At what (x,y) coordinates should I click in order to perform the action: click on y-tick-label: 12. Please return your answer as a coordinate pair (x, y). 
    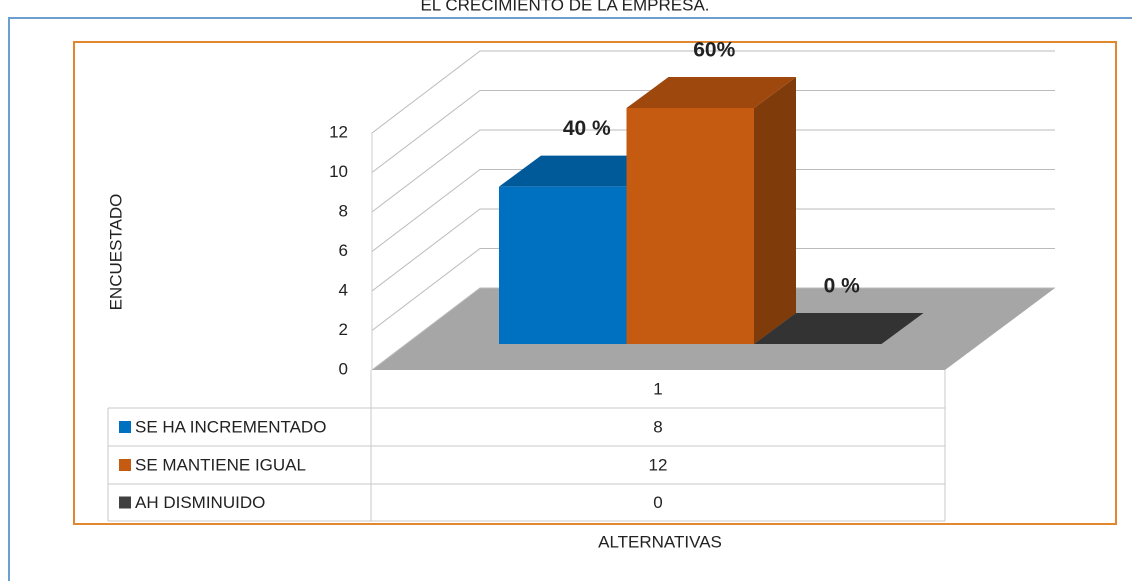
    Looking at the image, I should click on (338, 131).